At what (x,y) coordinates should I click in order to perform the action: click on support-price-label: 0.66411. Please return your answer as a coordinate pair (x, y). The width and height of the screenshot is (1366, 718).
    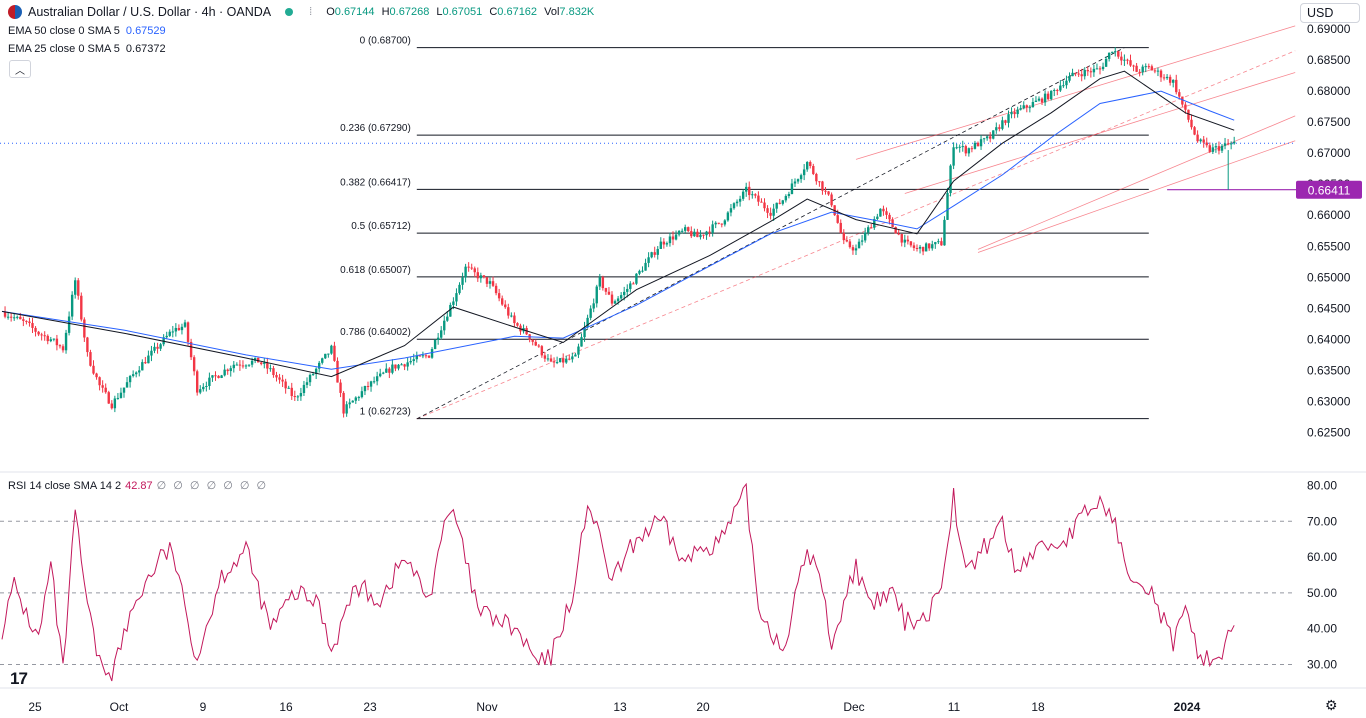
    Looking at the image, I should click on (1329, 191).